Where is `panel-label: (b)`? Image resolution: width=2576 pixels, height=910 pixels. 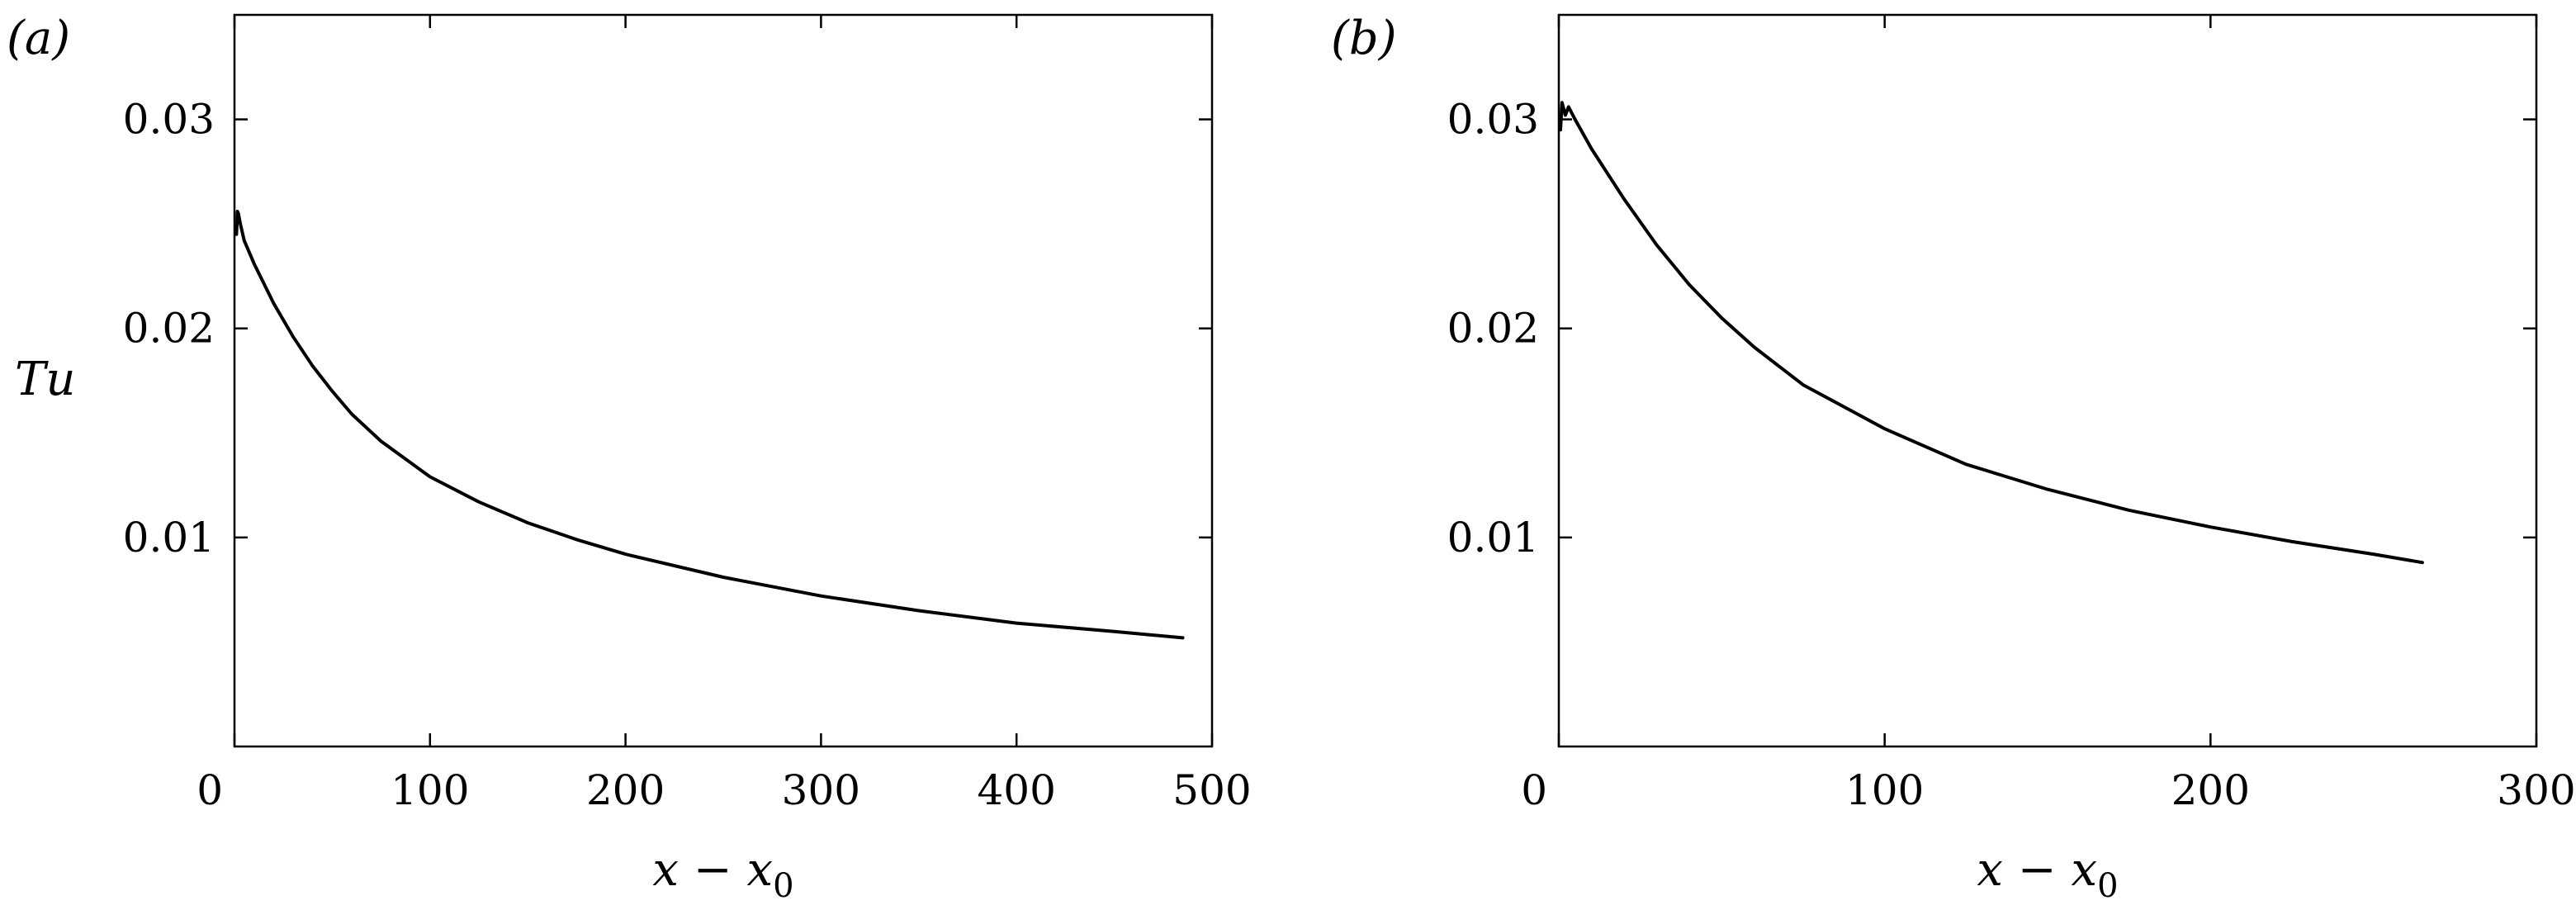 panel-label: (b) is located at coordinates (1364, 38).